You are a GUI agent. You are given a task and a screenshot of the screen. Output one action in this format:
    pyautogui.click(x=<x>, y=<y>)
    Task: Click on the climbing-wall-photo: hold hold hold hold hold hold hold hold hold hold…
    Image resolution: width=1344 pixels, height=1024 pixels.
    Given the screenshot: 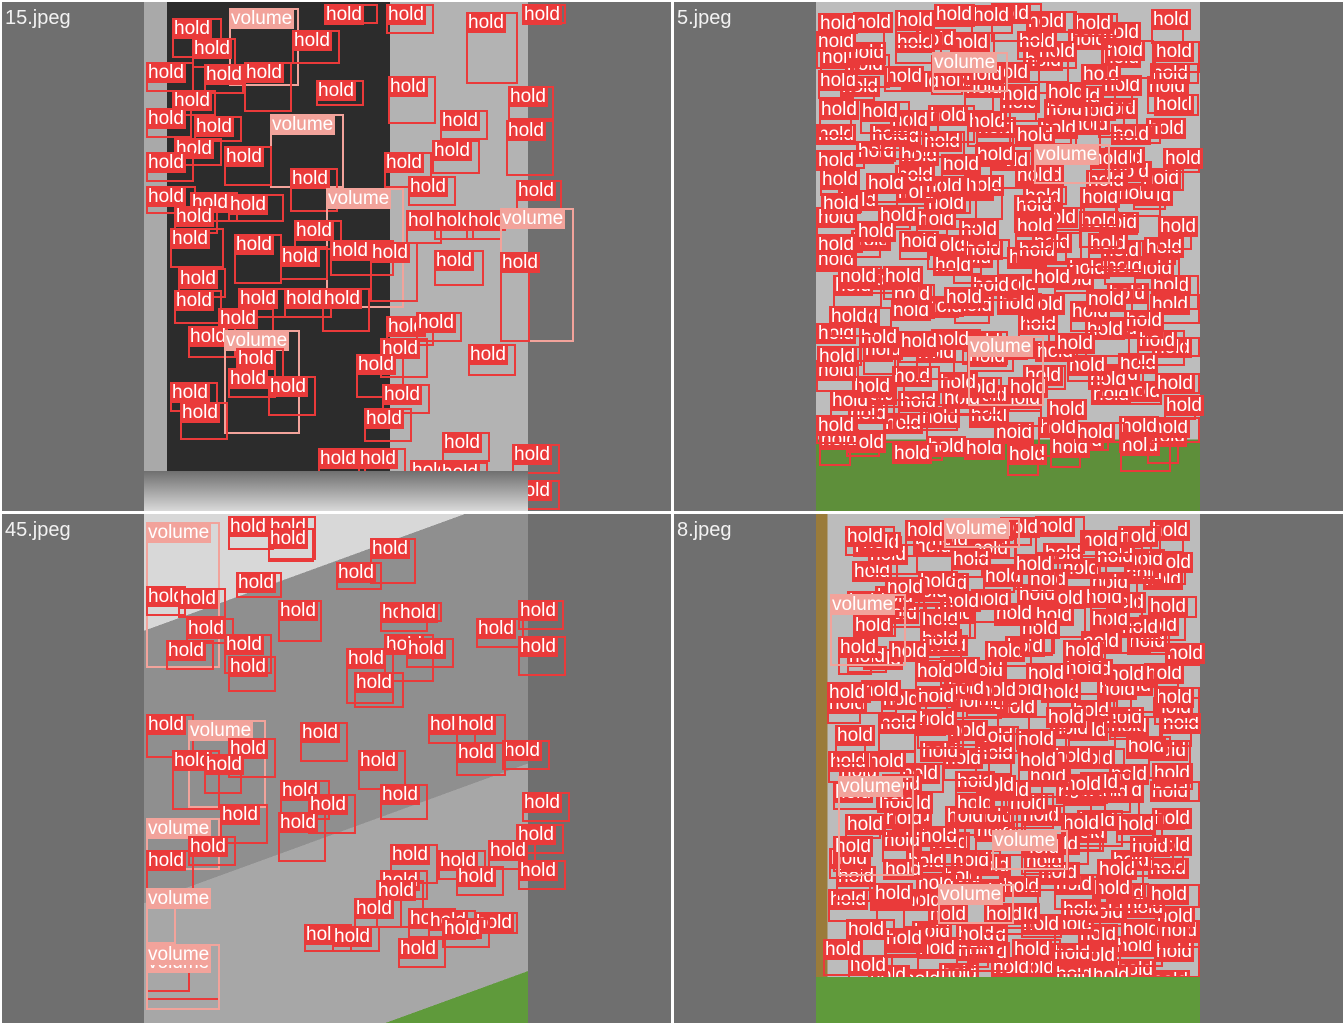 What is the action you would take?
    pyautogui.click(x=1010, y=256)
    